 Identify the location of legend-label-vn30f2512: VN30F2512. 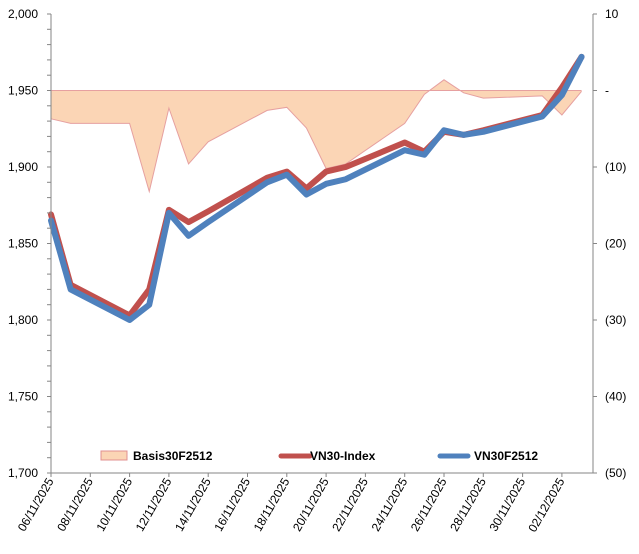
(506, 456).